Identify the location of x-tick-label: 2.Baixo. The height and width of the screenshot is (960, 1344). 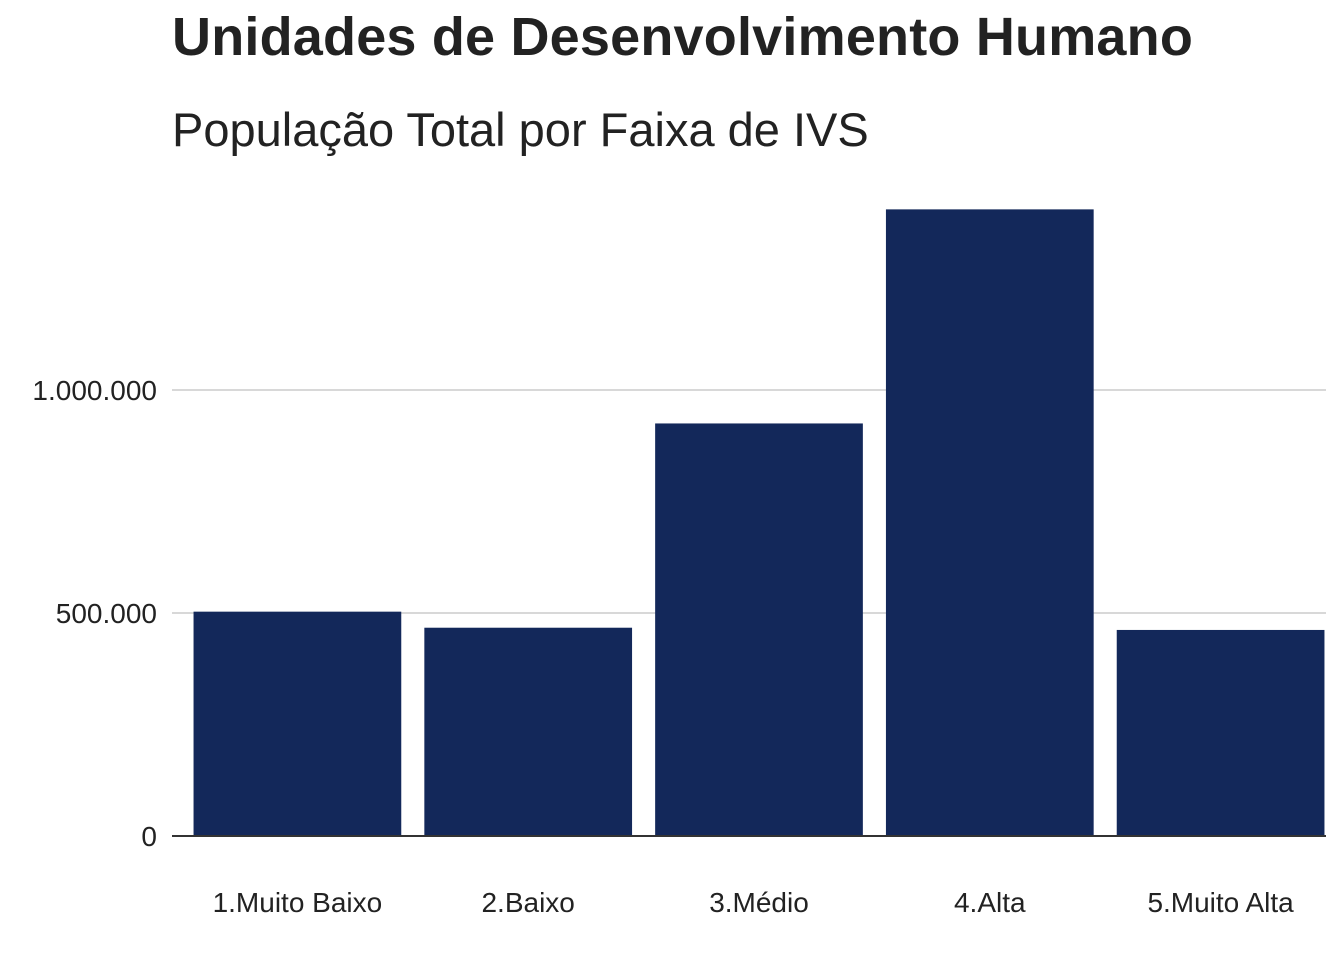
(527, 902).